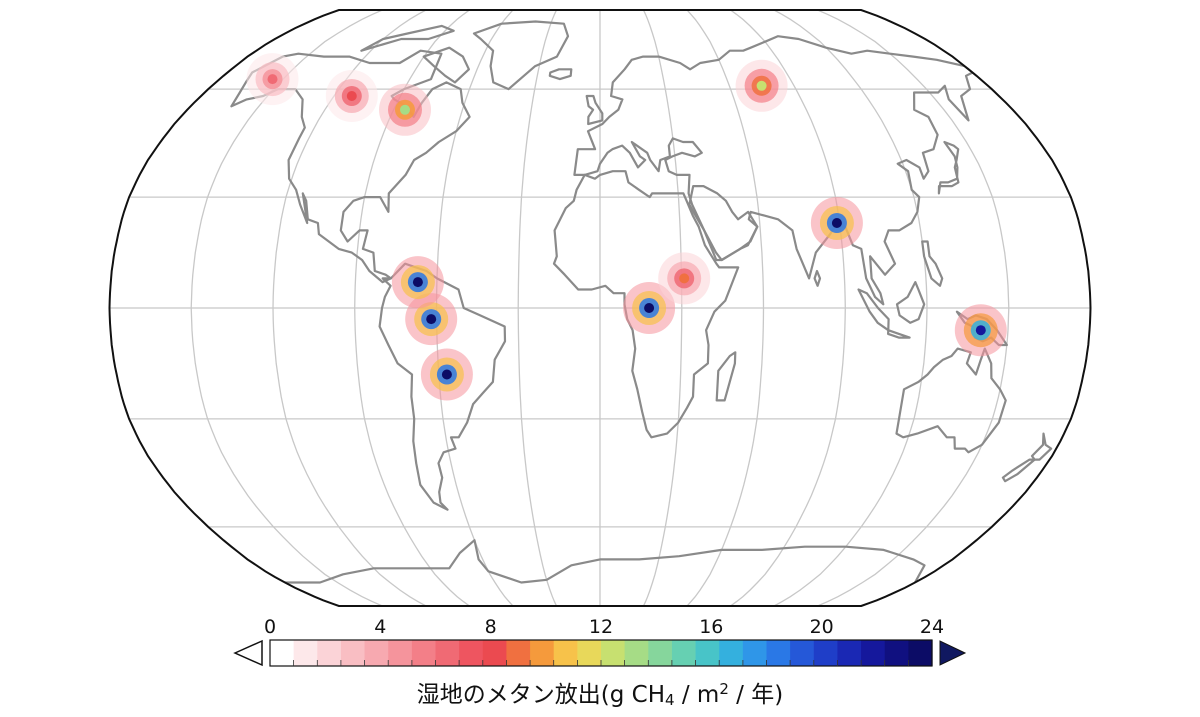 This screenshot has width=1200, height=717. Describe the element at coordinates (605, 561) in the screenshot. I see `coastline-antarctica` at that location.